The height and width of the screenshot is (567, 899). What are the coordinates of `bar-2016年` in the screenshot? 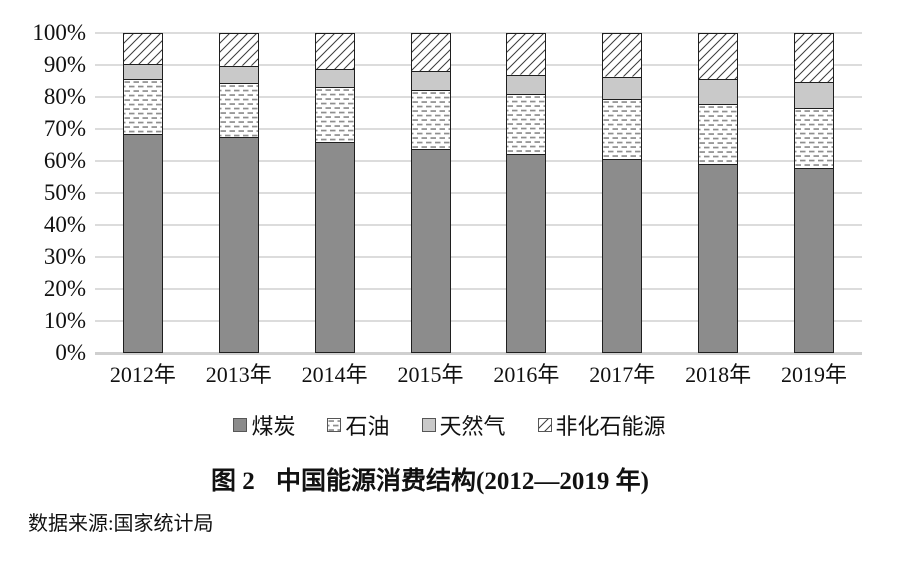 It's located at (526, 193).